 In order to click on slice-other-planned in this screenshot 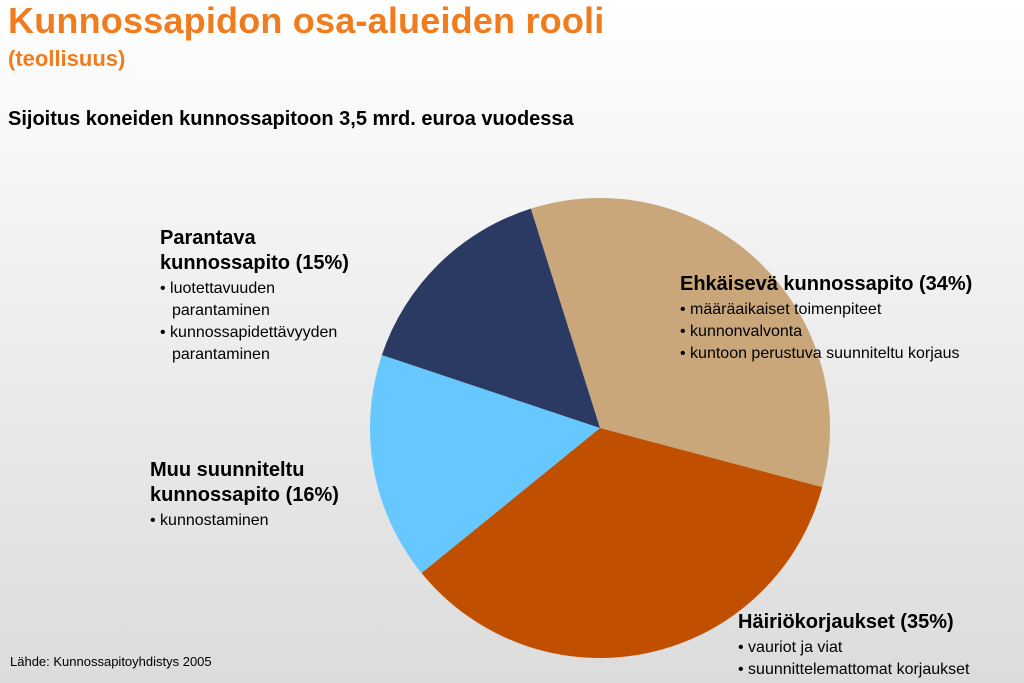, I will do `click(485, 464)`.